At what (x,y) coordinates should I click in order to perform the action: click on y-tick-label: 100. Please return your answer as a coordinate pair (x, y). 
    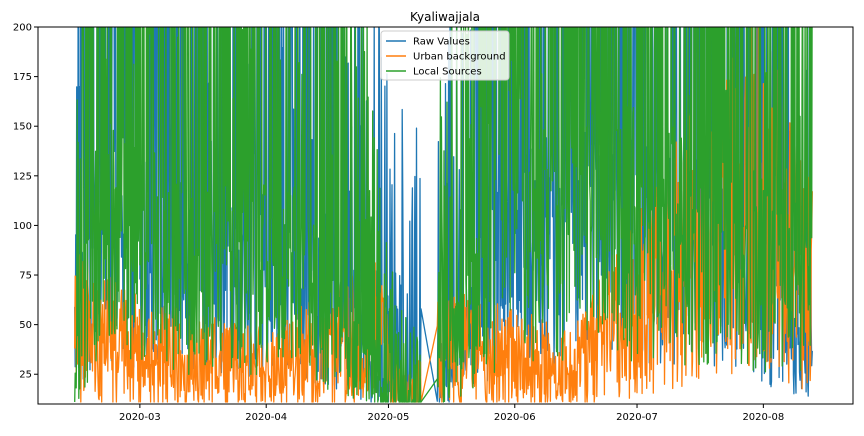
    Looking at the image, I should click on (22, 226).